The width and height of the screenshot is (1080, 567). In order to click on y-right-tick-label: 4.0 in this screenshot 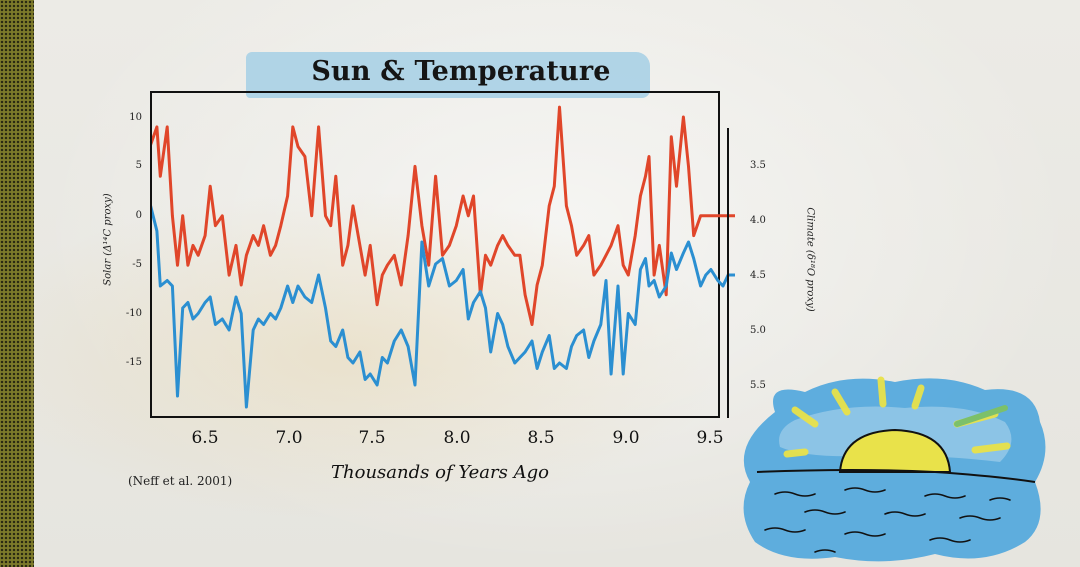, I will do `click(758, 220)`.